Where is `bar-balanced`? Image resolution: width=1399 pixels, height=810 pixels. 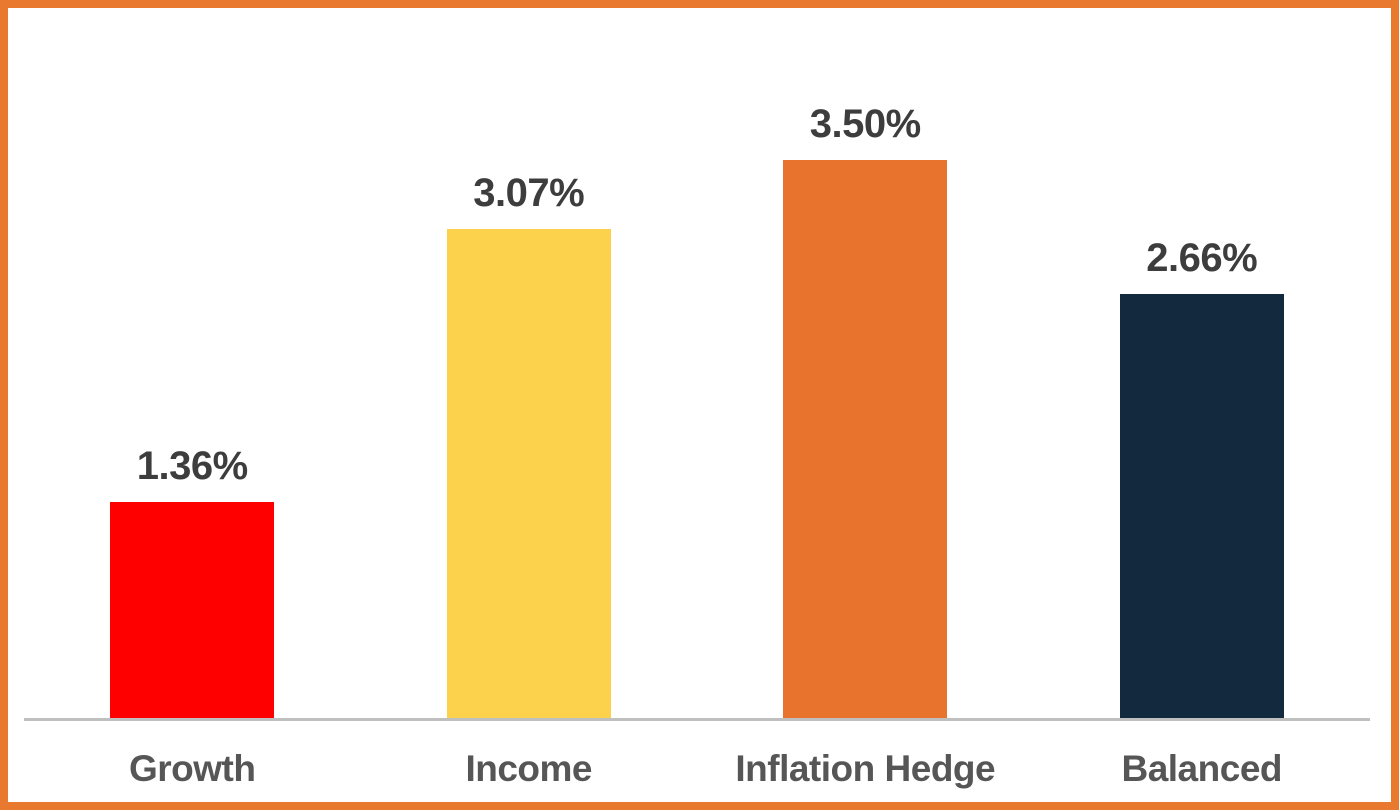 bar-balanced is located at coordinates (1201, 506).